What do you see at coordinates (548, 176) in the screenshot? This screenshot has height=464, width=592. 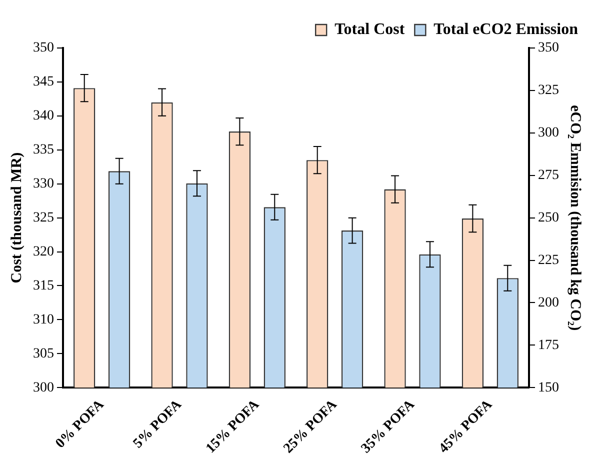 I see `y2-tick-label: 275` at bounding box center [548, 176].